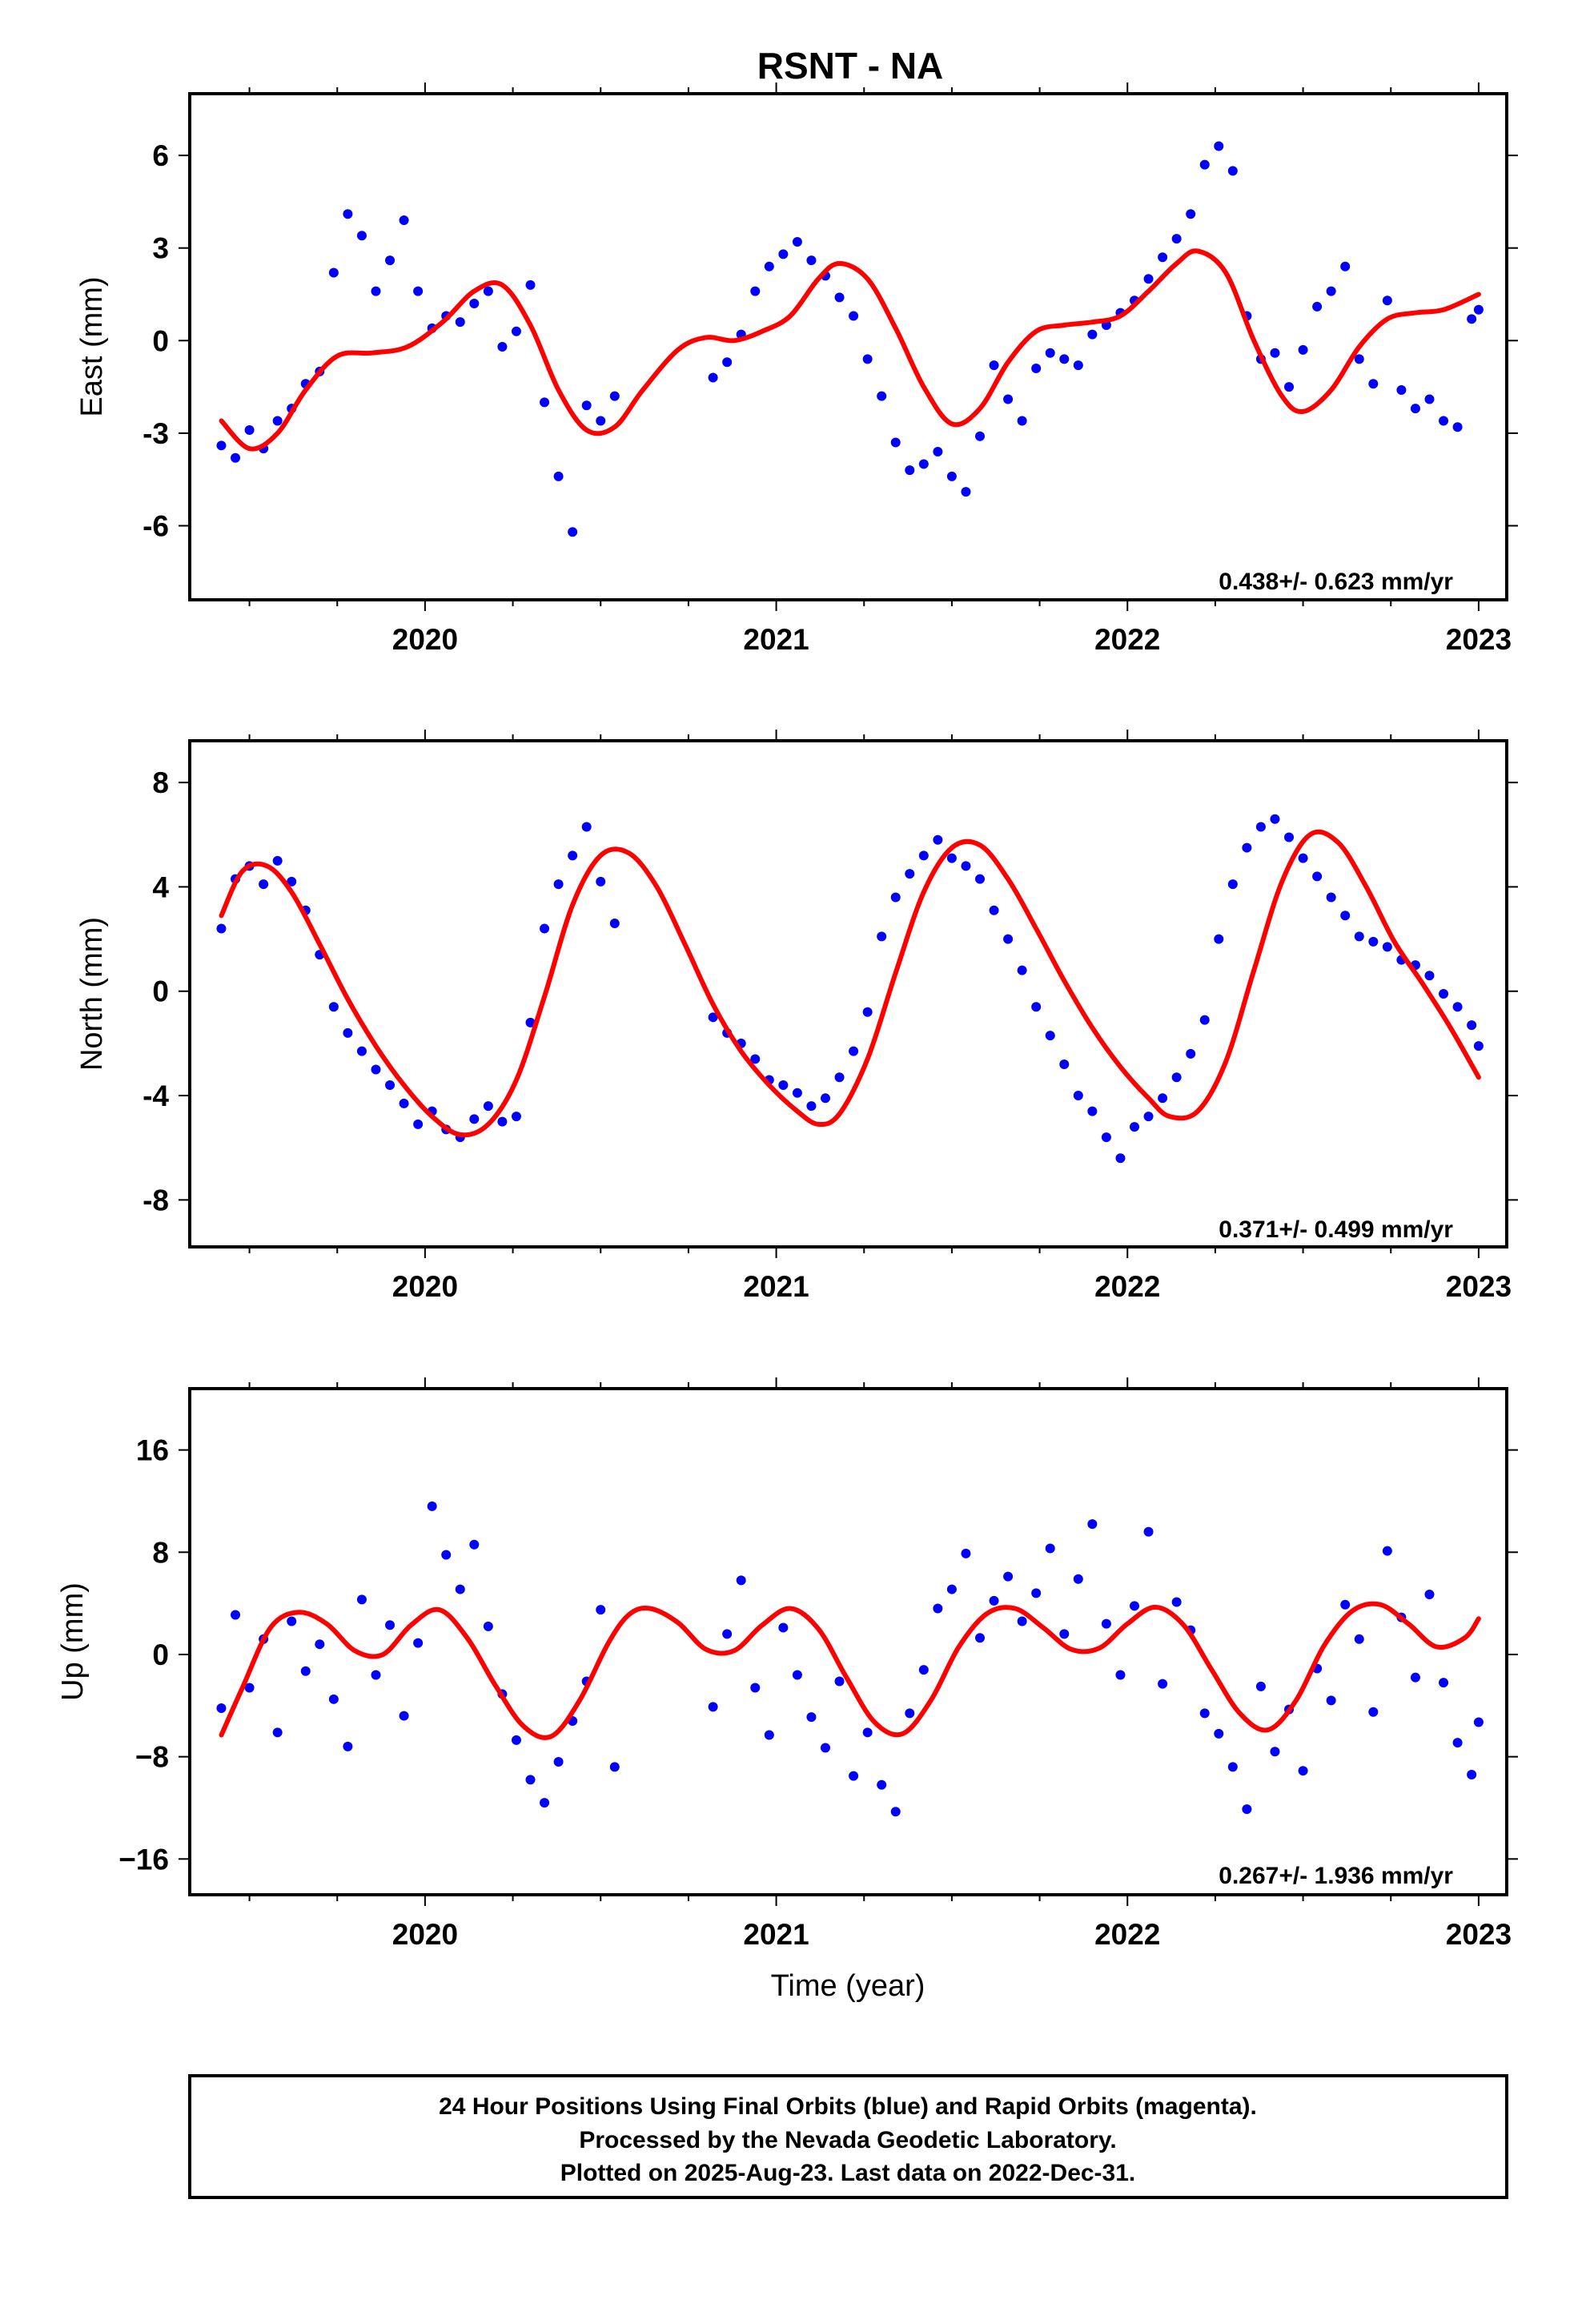  Describe the element at coordinates (161, 340) in the screenshot. I see `y-tick-label: 0` at that location.